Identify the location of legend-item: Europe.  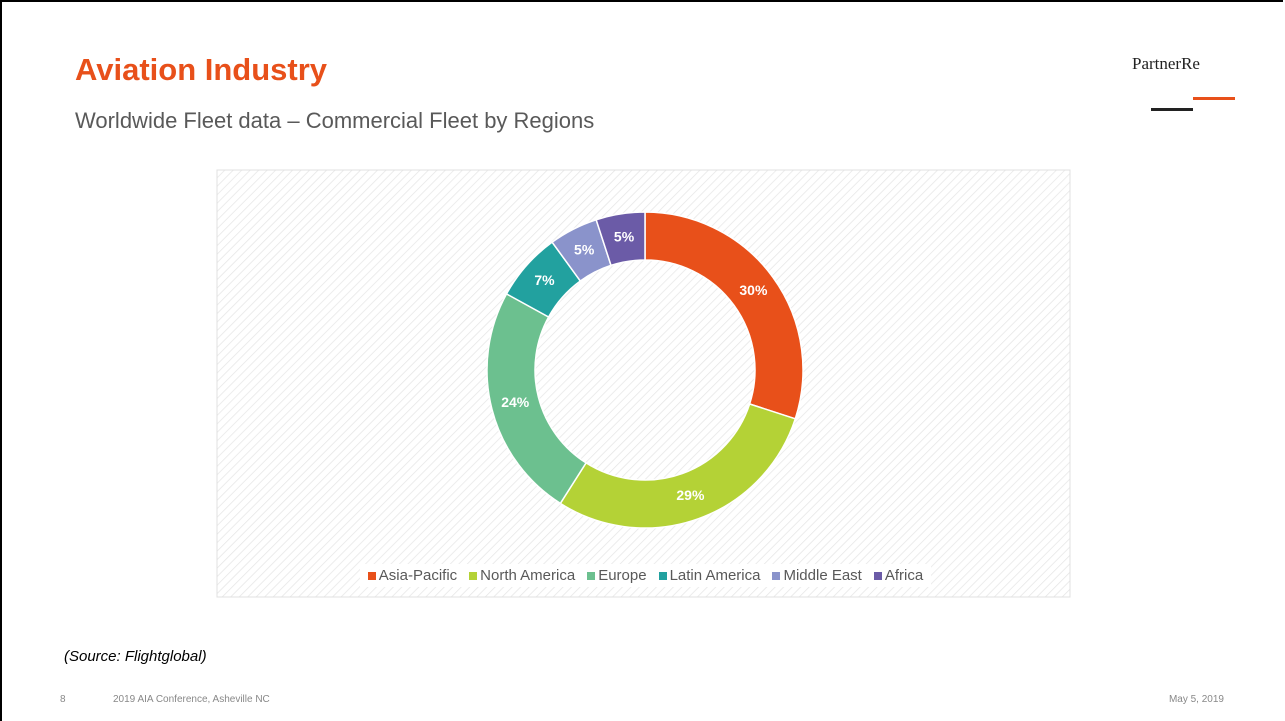
(617, 575).